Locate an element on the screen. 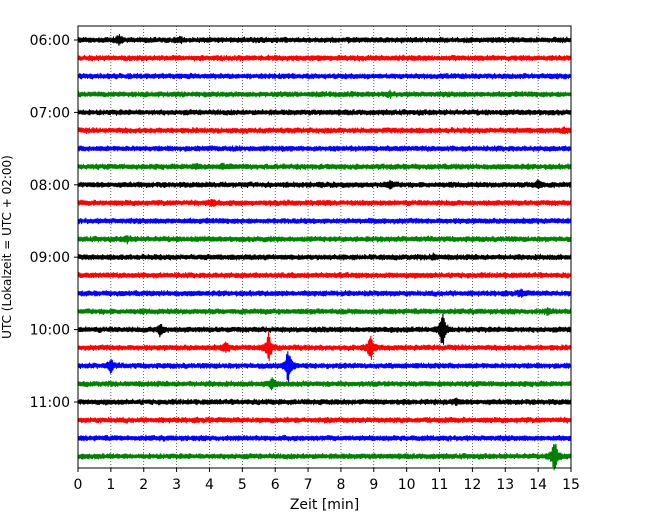  y-tick-label: 11:00 is located at coordinates (50, 403).